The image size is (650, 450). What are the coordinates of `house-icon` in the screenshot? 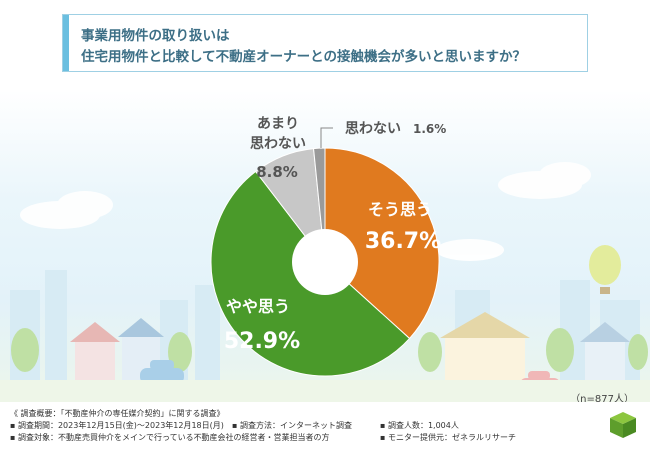 It's located at (350, 346).